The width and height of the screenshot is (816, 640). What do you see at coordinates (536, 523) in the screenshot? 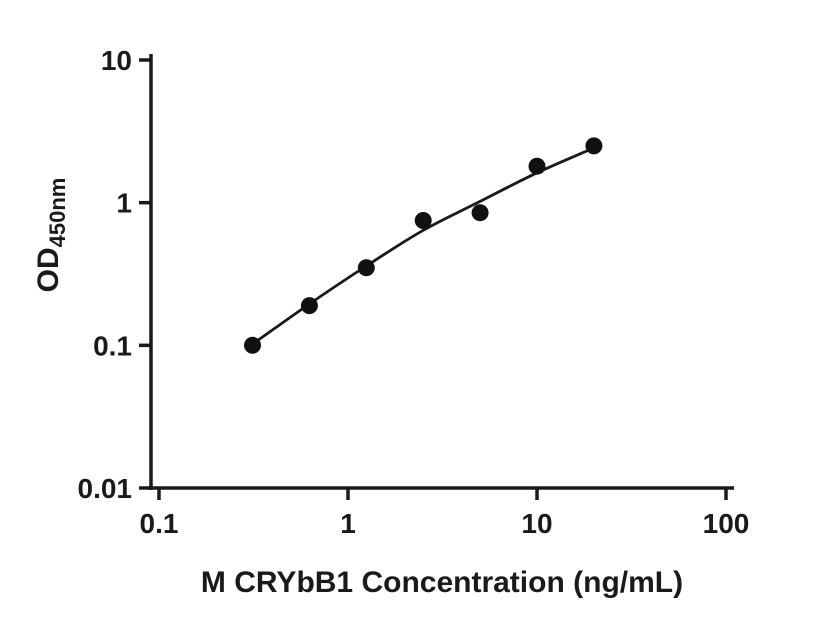
I see `x-tick-label: 10` at bounding box center [536, 523].